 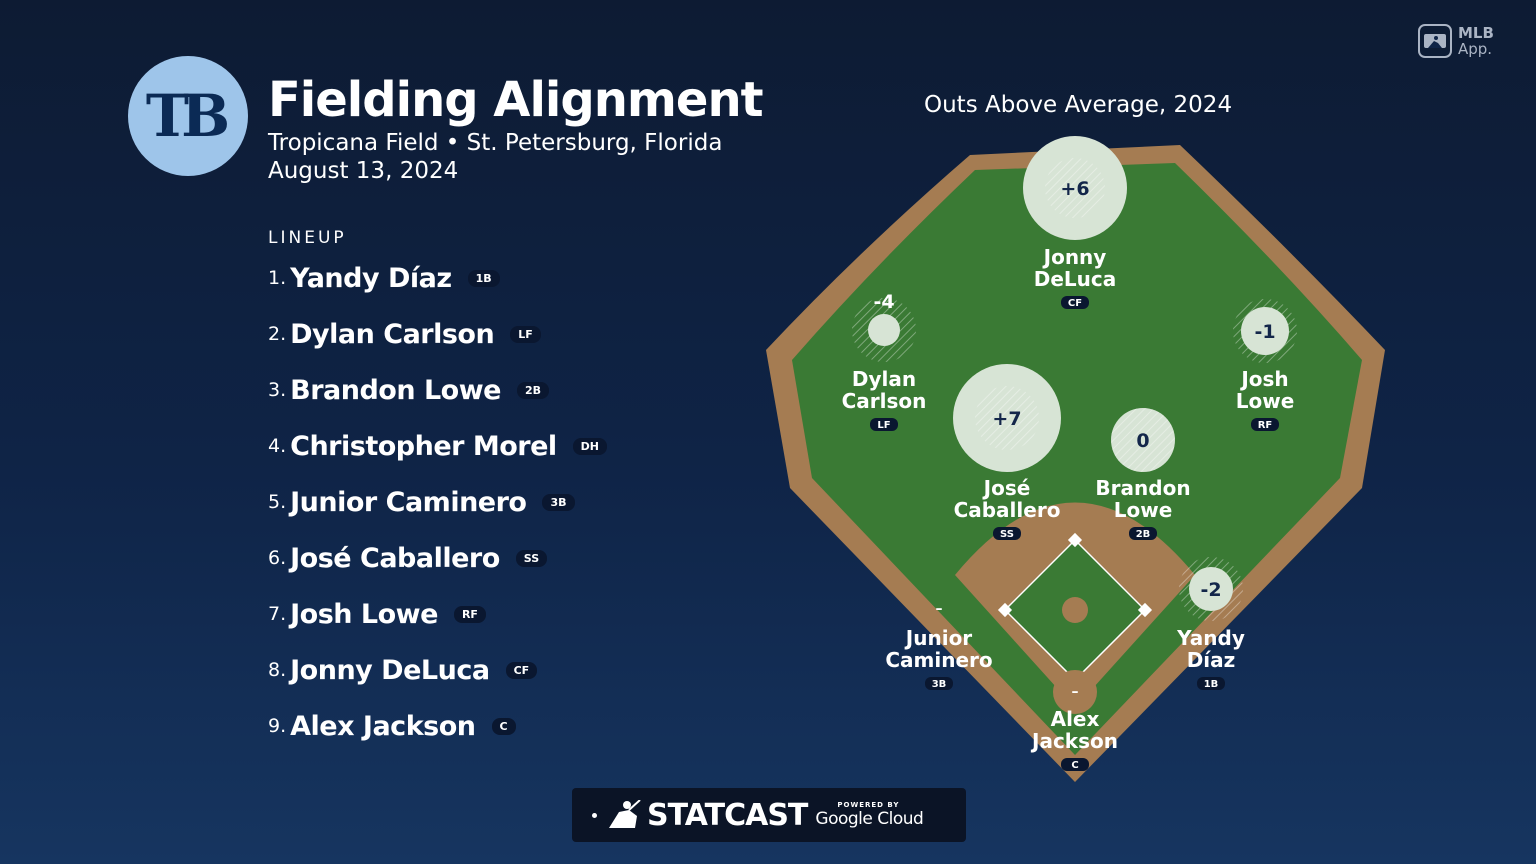 What do you see at coordinates (1005, 610) in the screenshot?
I see `third-base` at bounding box center [1005, 610].